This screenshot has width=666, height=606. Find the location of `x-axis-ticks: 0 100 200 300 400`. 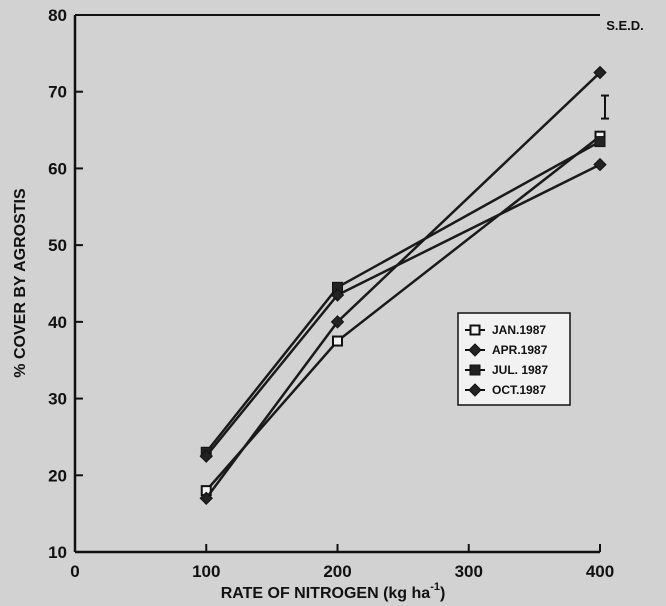

x-axis-ticks: 0 100 200 300 400 is located at coordinates (342, 562).